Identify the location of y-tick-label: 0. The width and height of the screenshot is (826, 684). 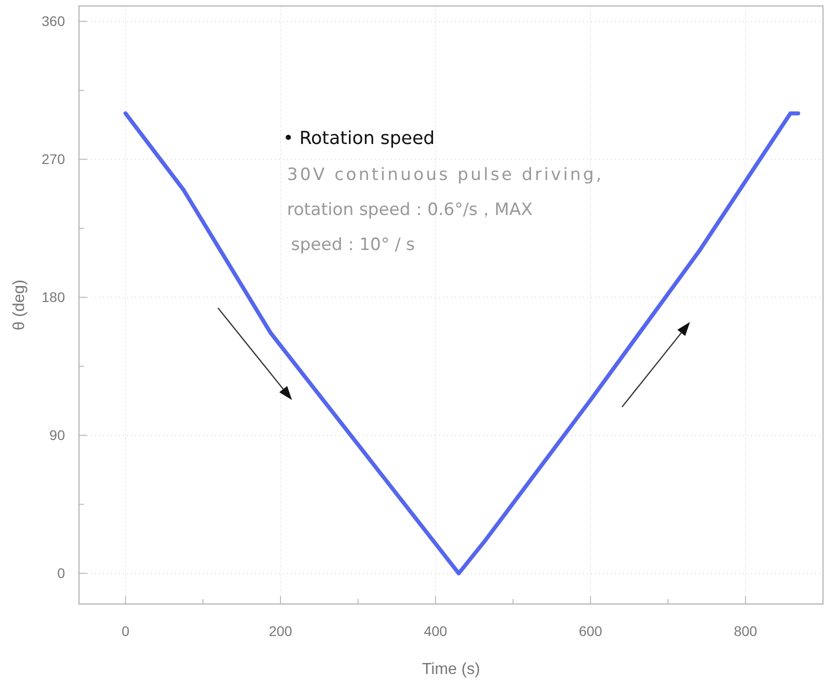
(61, 573).